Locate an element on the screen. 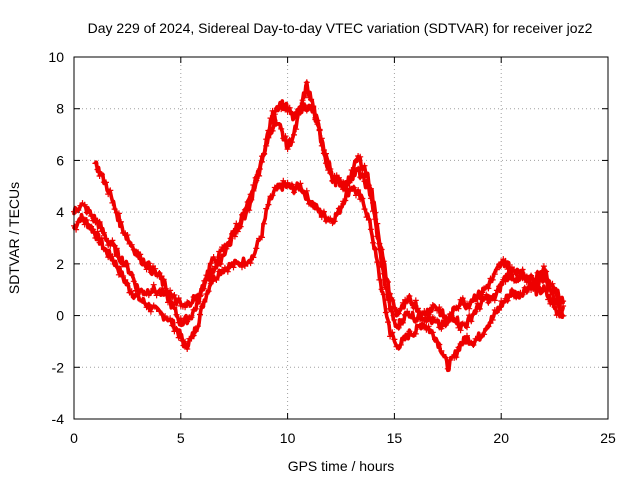  x-tick-label: 5 is located at coordinates (181, 438).